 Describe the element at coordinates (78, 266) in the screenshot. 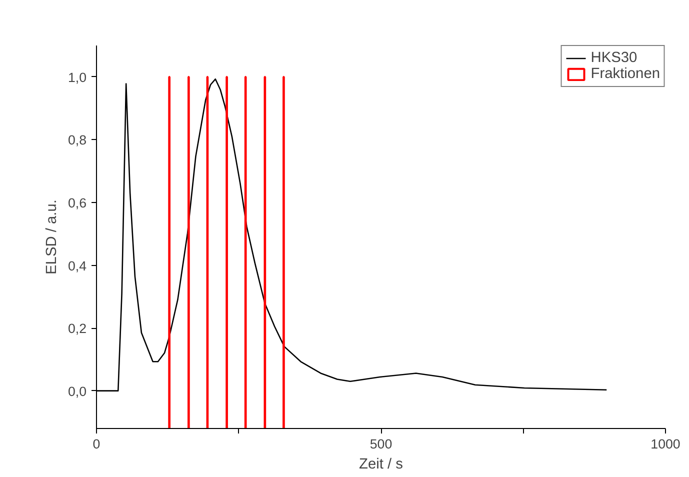

I see `y-tick-label: 0,4` at that location.